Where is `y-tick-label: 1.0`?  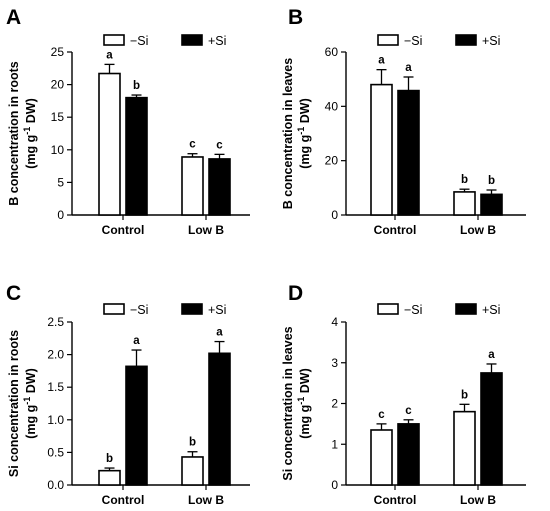 y-tick-label: 1.0 is located at coordinates (55, 420).